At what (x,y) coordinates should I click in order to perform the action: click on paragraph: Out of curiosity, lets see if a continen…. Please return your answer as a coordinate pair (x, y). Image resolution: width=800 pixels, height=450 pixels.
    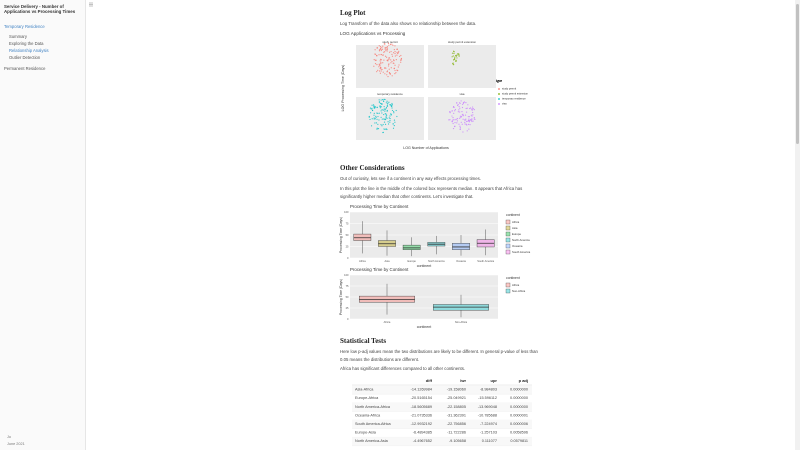
    Looking at the image, I should click on (410, 178).